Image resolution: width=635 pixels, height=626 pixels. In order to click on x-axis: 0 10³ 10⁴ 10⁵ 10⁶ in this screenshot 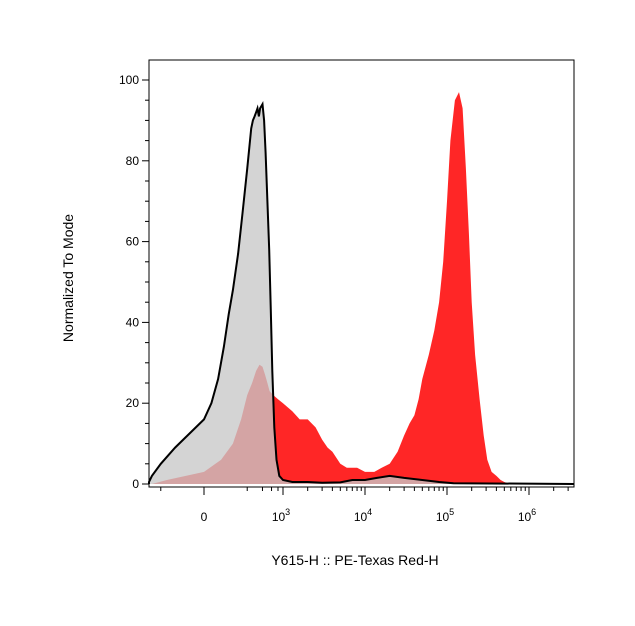, I will do `click(364, 505)`.